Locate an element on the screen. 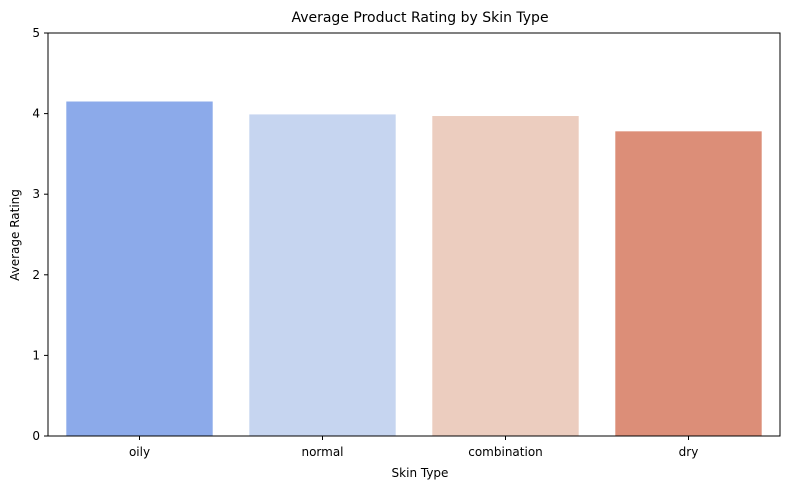  y-axis-label: Average Rating is located at coordinates (15, 235).